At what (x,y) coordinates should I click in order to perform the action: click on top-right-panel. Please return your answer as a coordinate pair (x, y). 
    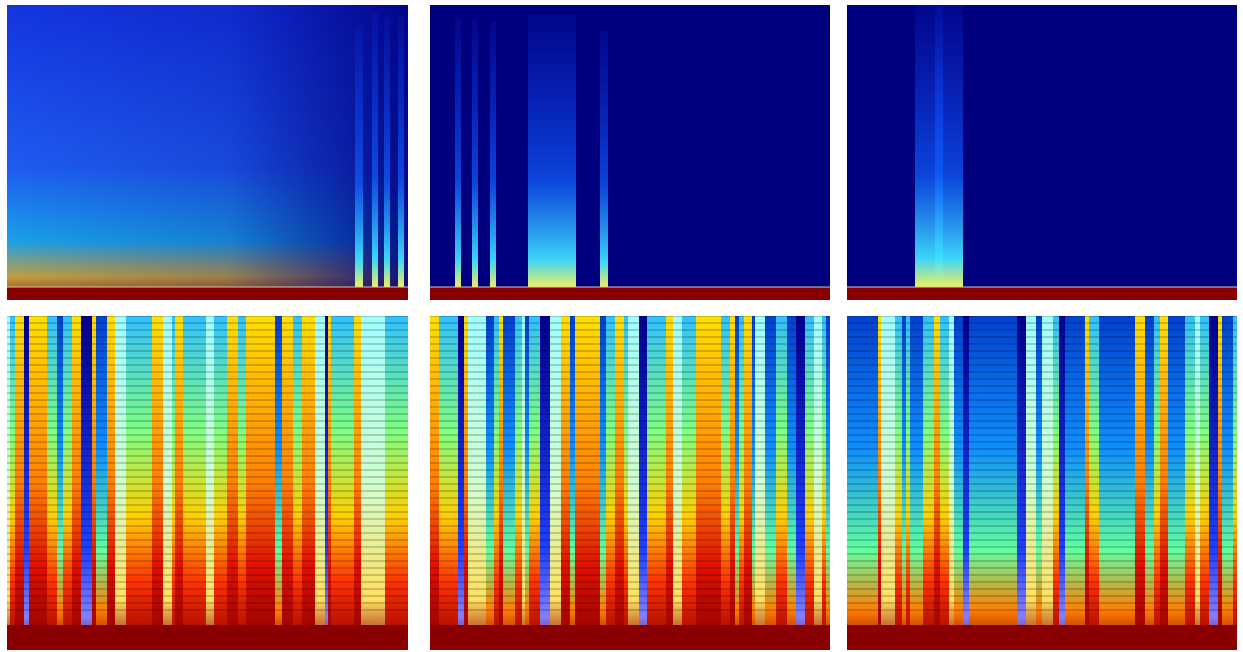
    Looking at the image, I should click on (1042, 152).